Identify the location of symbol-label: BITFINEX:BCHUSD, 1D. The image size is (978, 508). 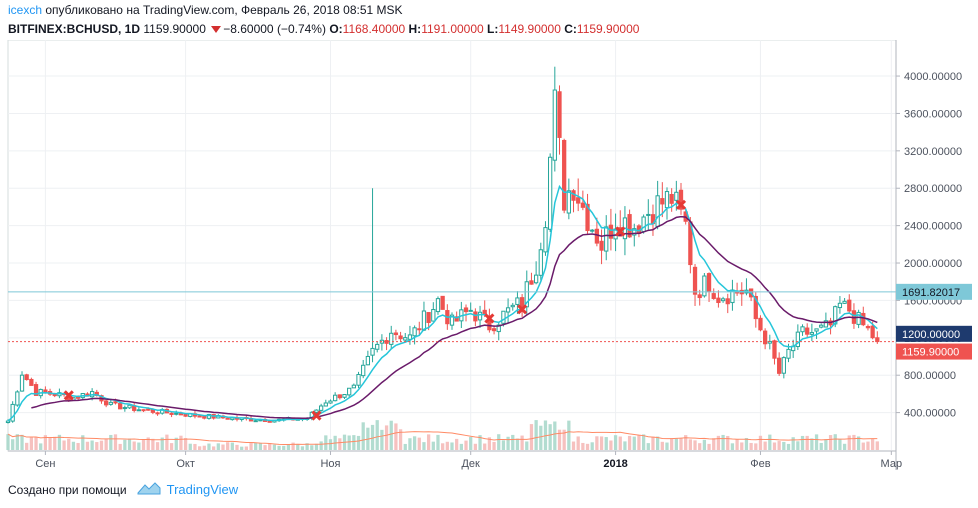
(74, 29).